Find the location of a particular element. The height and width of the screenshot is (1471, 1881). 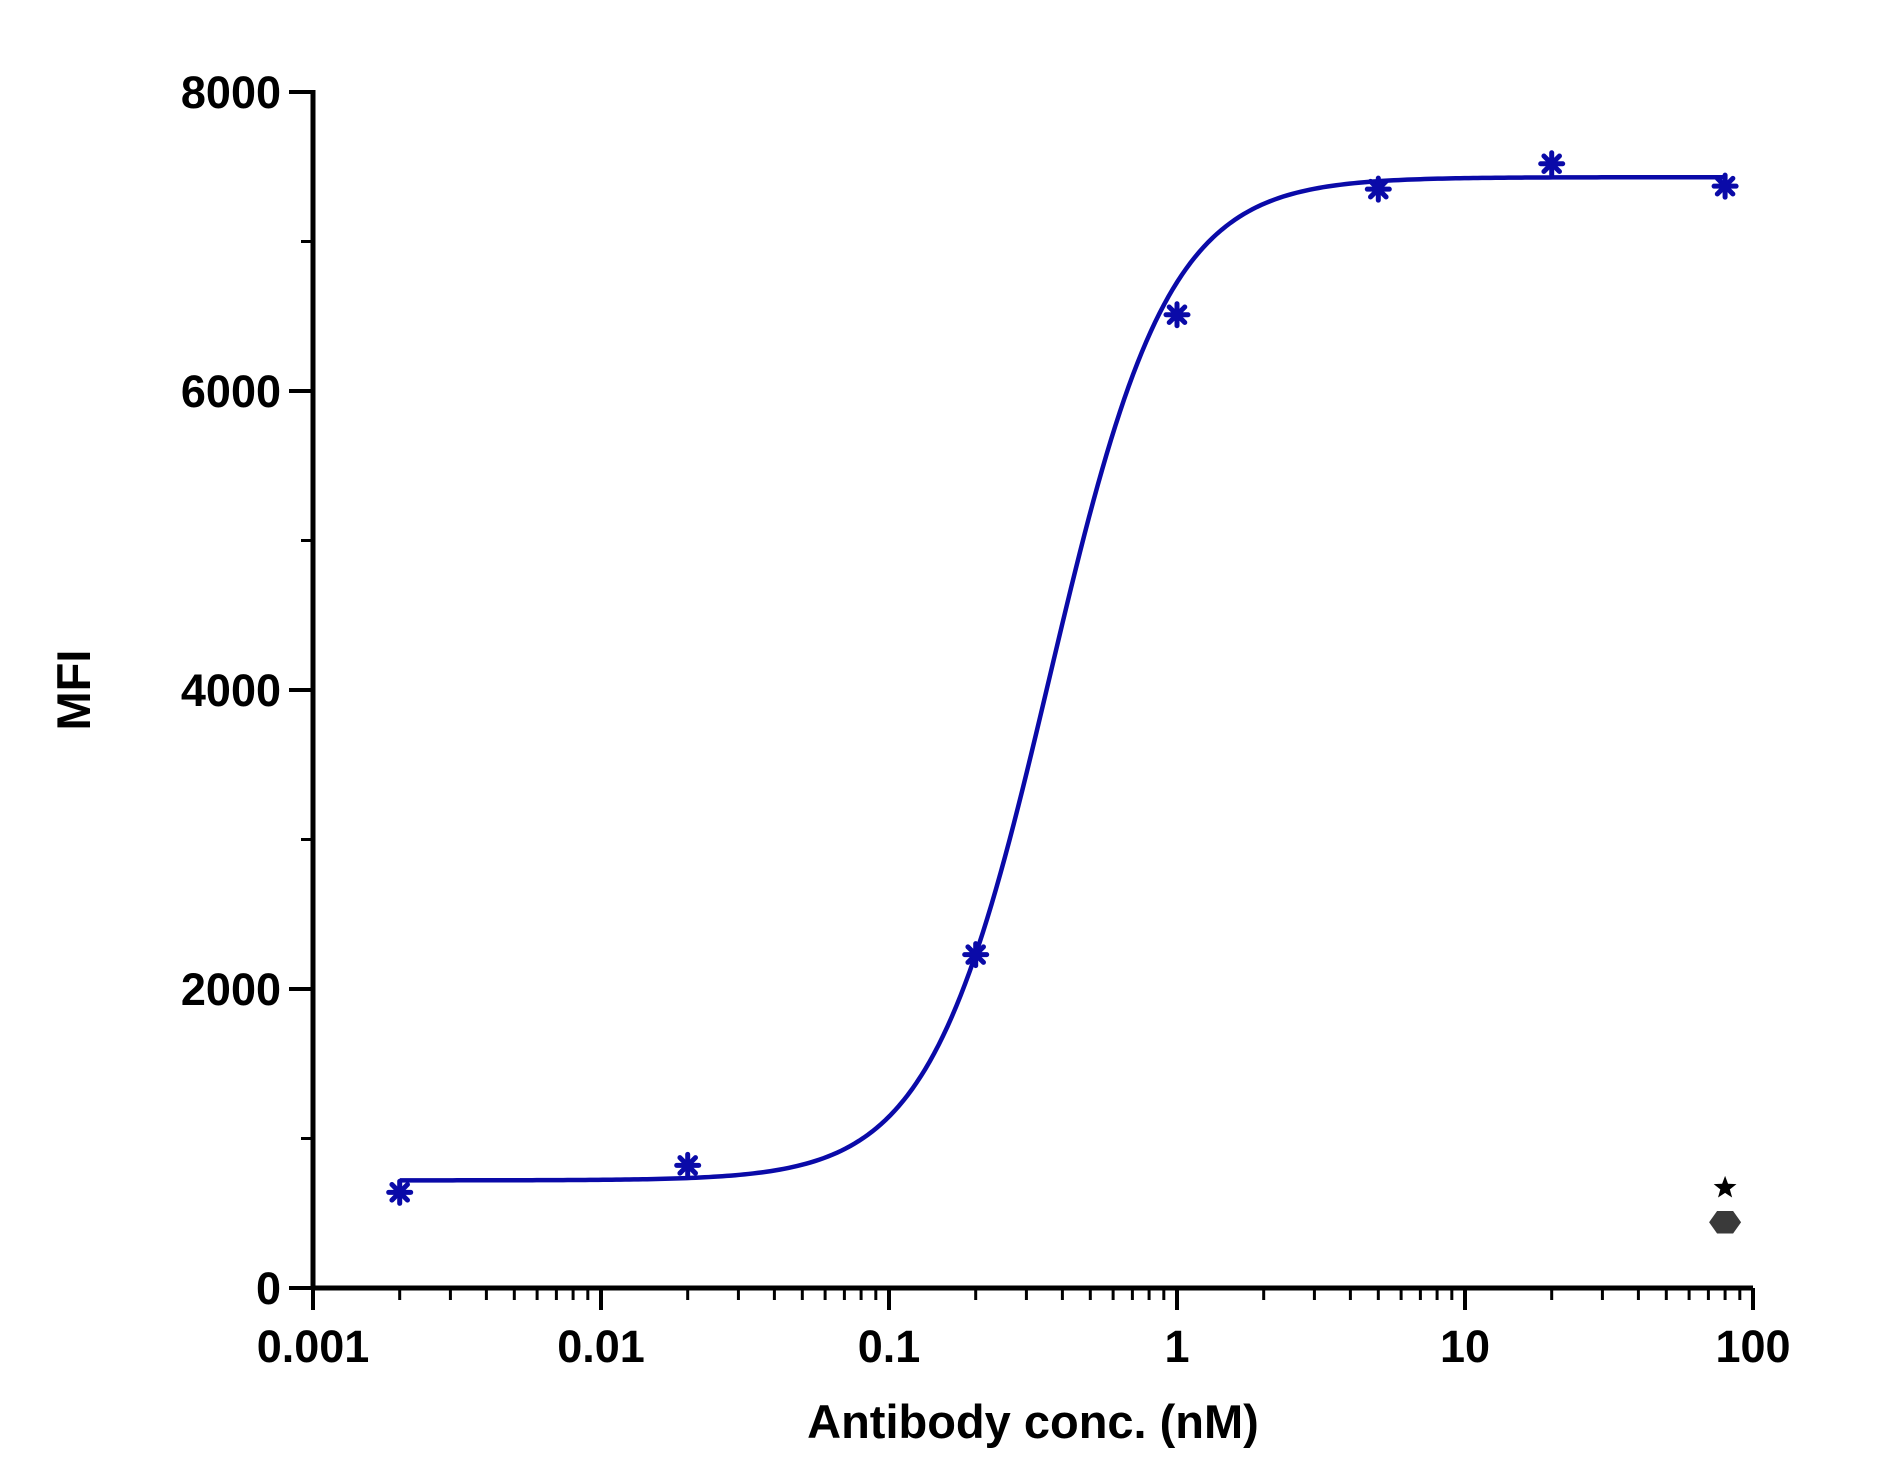

y-tick-label: 4000 is located at coordinates (231, 690).